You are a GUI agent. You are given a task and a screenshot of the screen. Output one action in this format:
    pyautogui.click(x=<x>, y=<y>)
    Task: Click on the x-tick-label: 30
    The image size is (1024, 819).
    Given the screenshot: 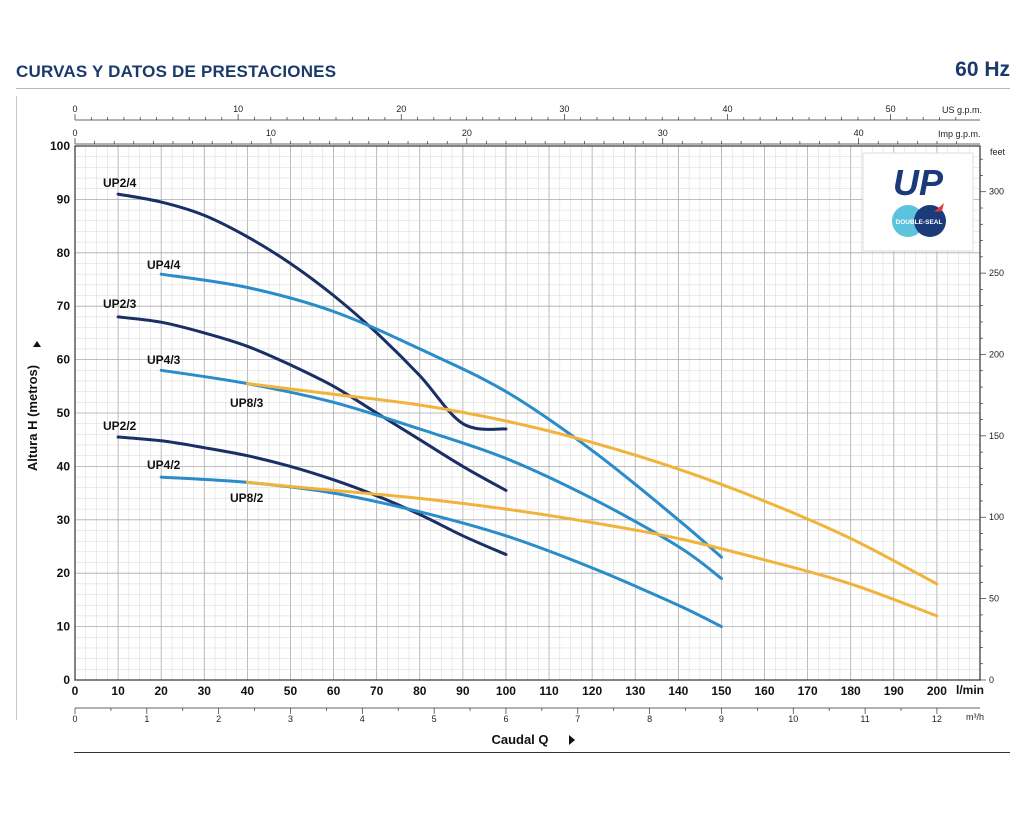 What is the action you would take?
    pyautogui.click(x=205, y=691)
    